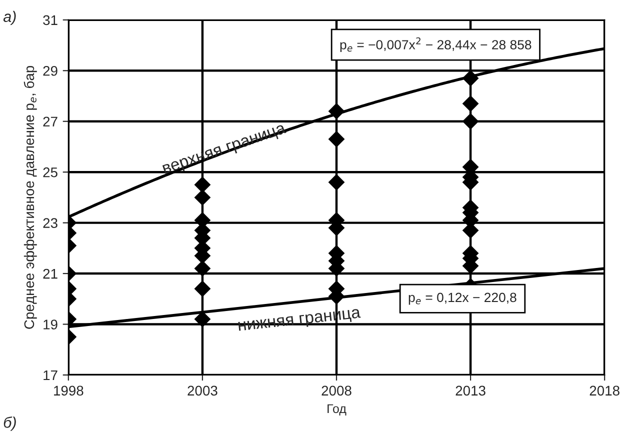  I want to click on y-tick-label: 31, so click(50, 20).